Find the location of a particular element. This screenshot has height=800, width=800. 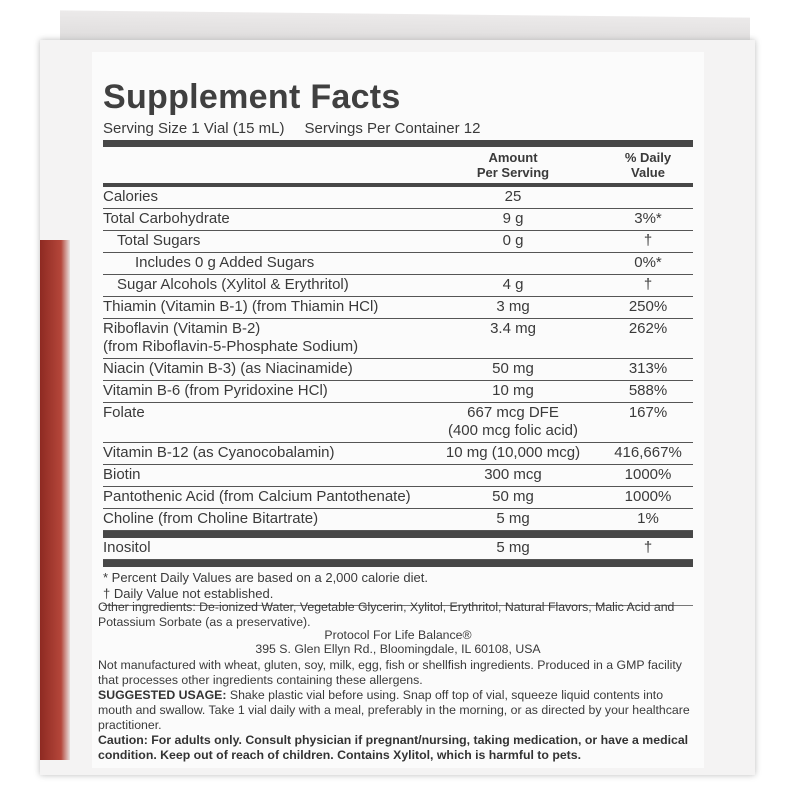

amount: 5 mg is located at coordinates (513, 519).